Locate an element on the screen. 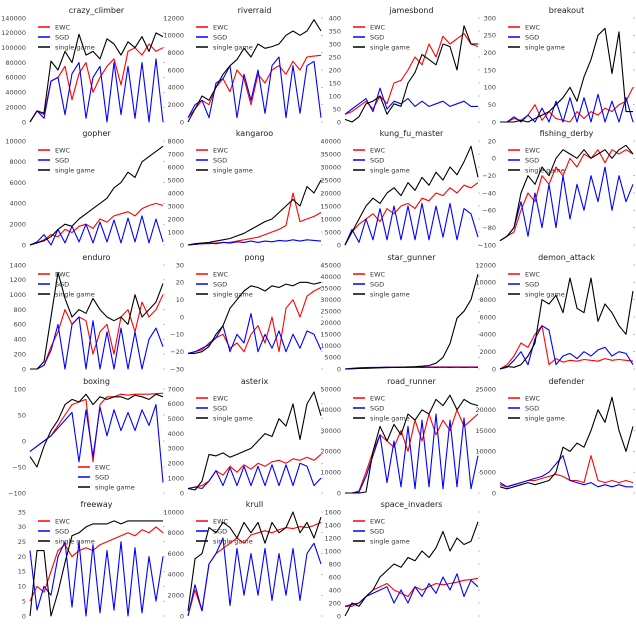 The height and width of the screenshot is (629, 636). y-tick-label: 4000 is located at coordinates (175, 193).